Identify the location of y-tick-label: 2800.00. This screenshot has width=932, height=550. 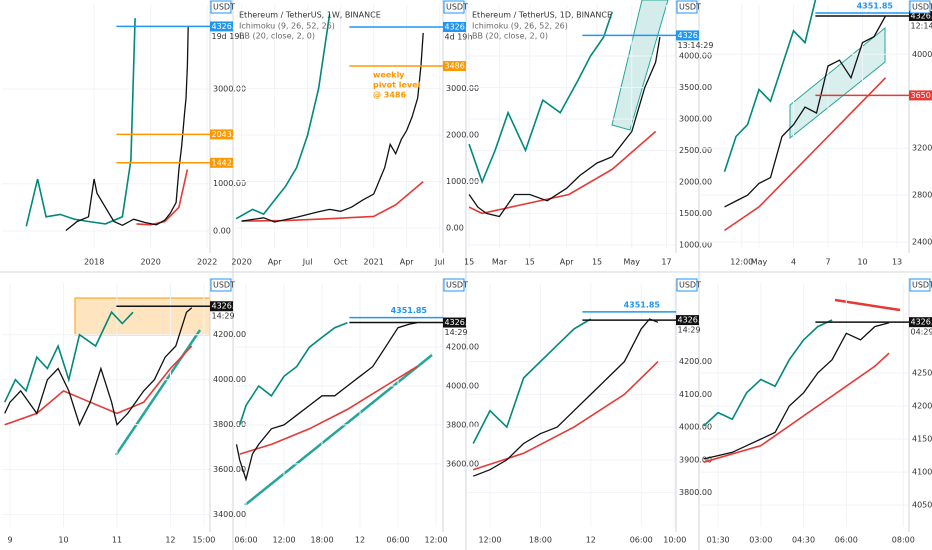
(922, 195).